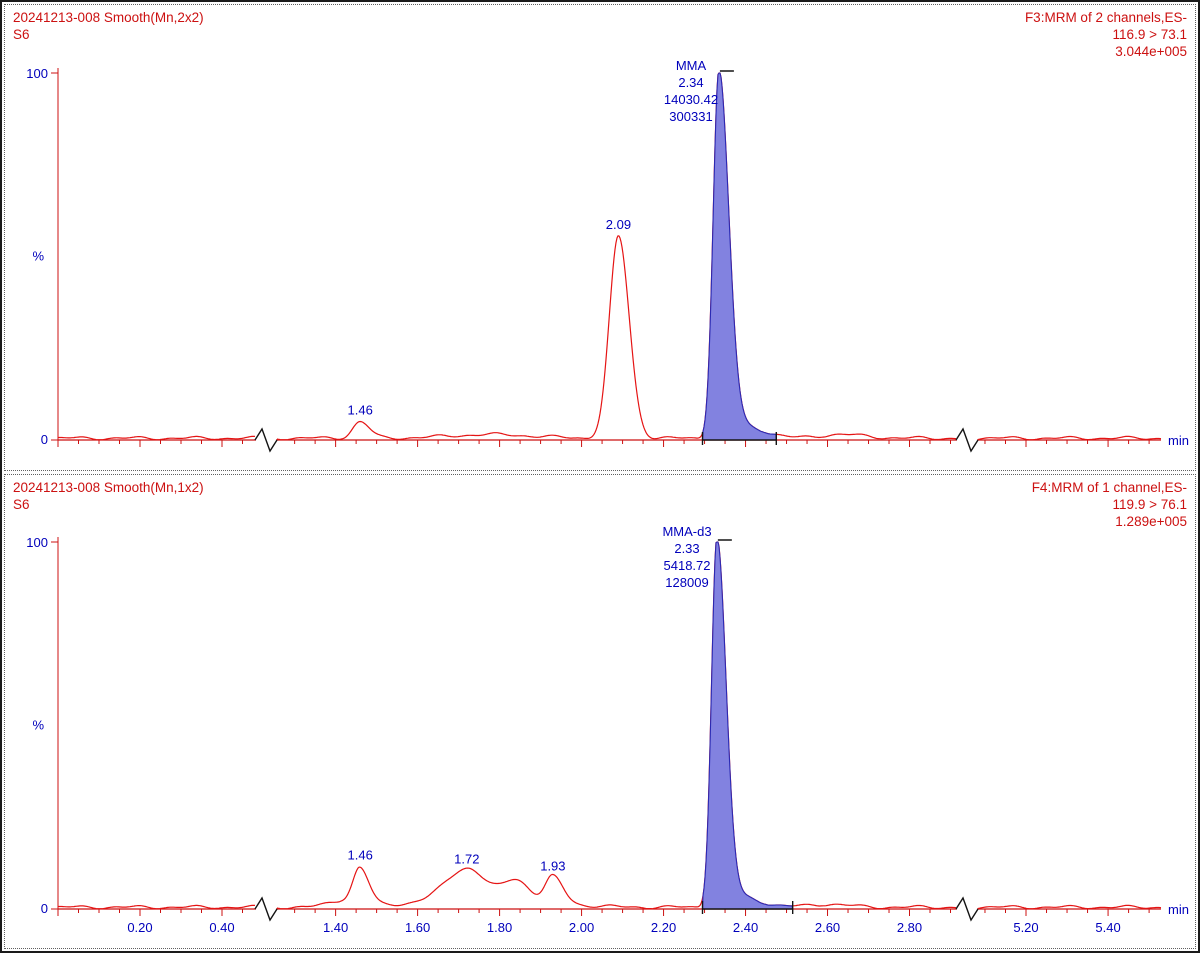 This screenshot has width=1200, height=953. I want to click on x-tick-label: 5.40, so click(1107, 927).